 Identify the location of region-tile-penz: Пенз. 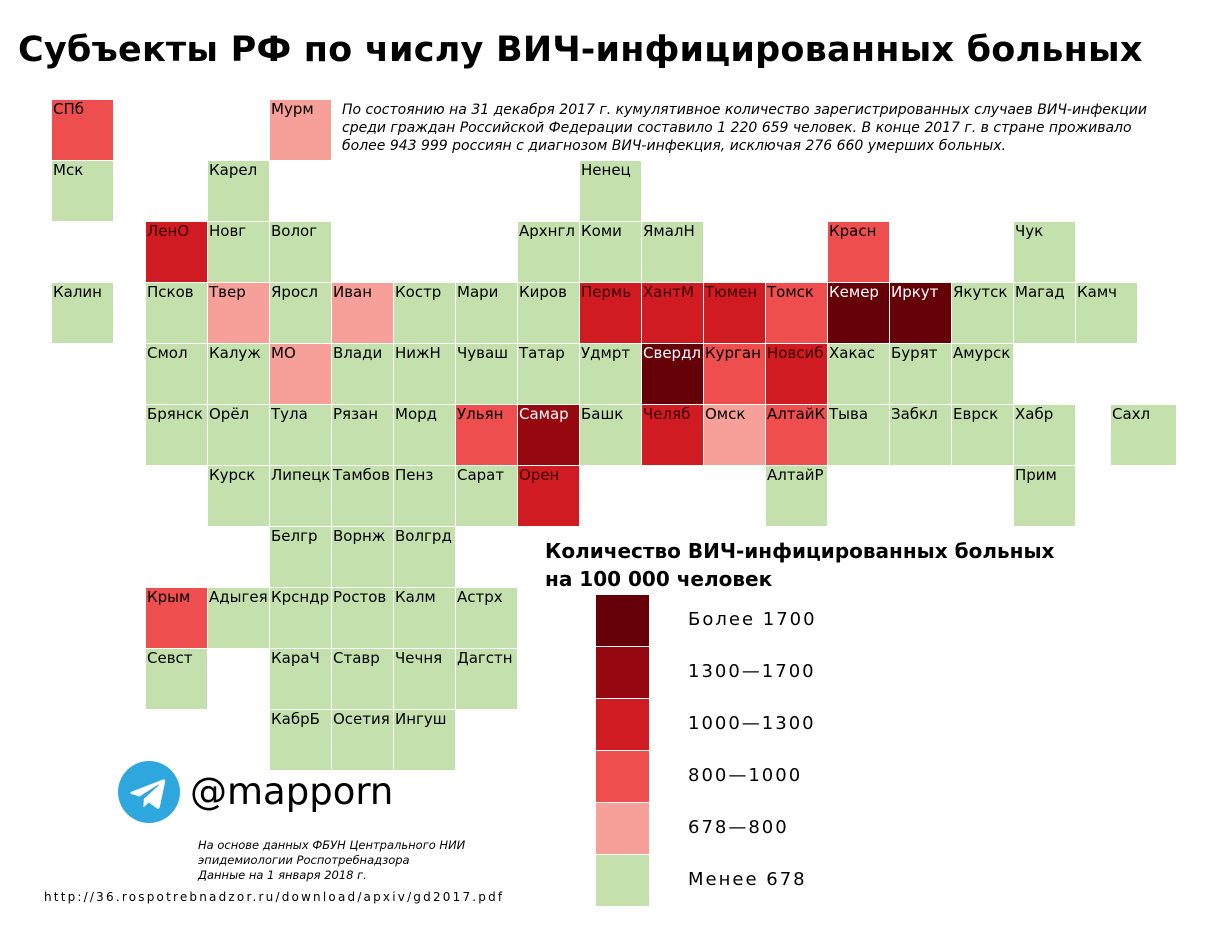
(424, 496).